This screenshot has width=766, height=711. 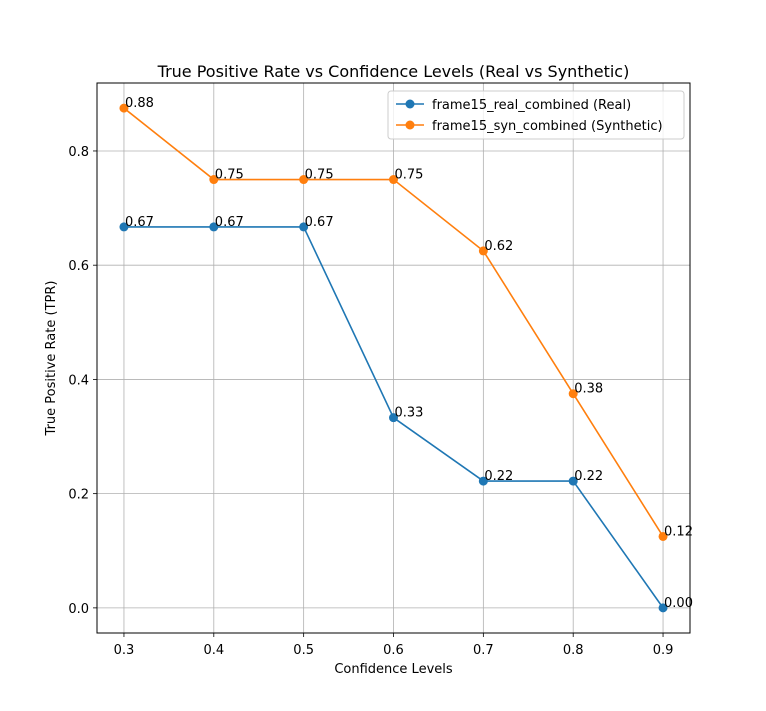 What do you see at coordinates (78, 266) in the screenshot?
I see `y-tick-label: 0.6` at bounding box center [78, 266].